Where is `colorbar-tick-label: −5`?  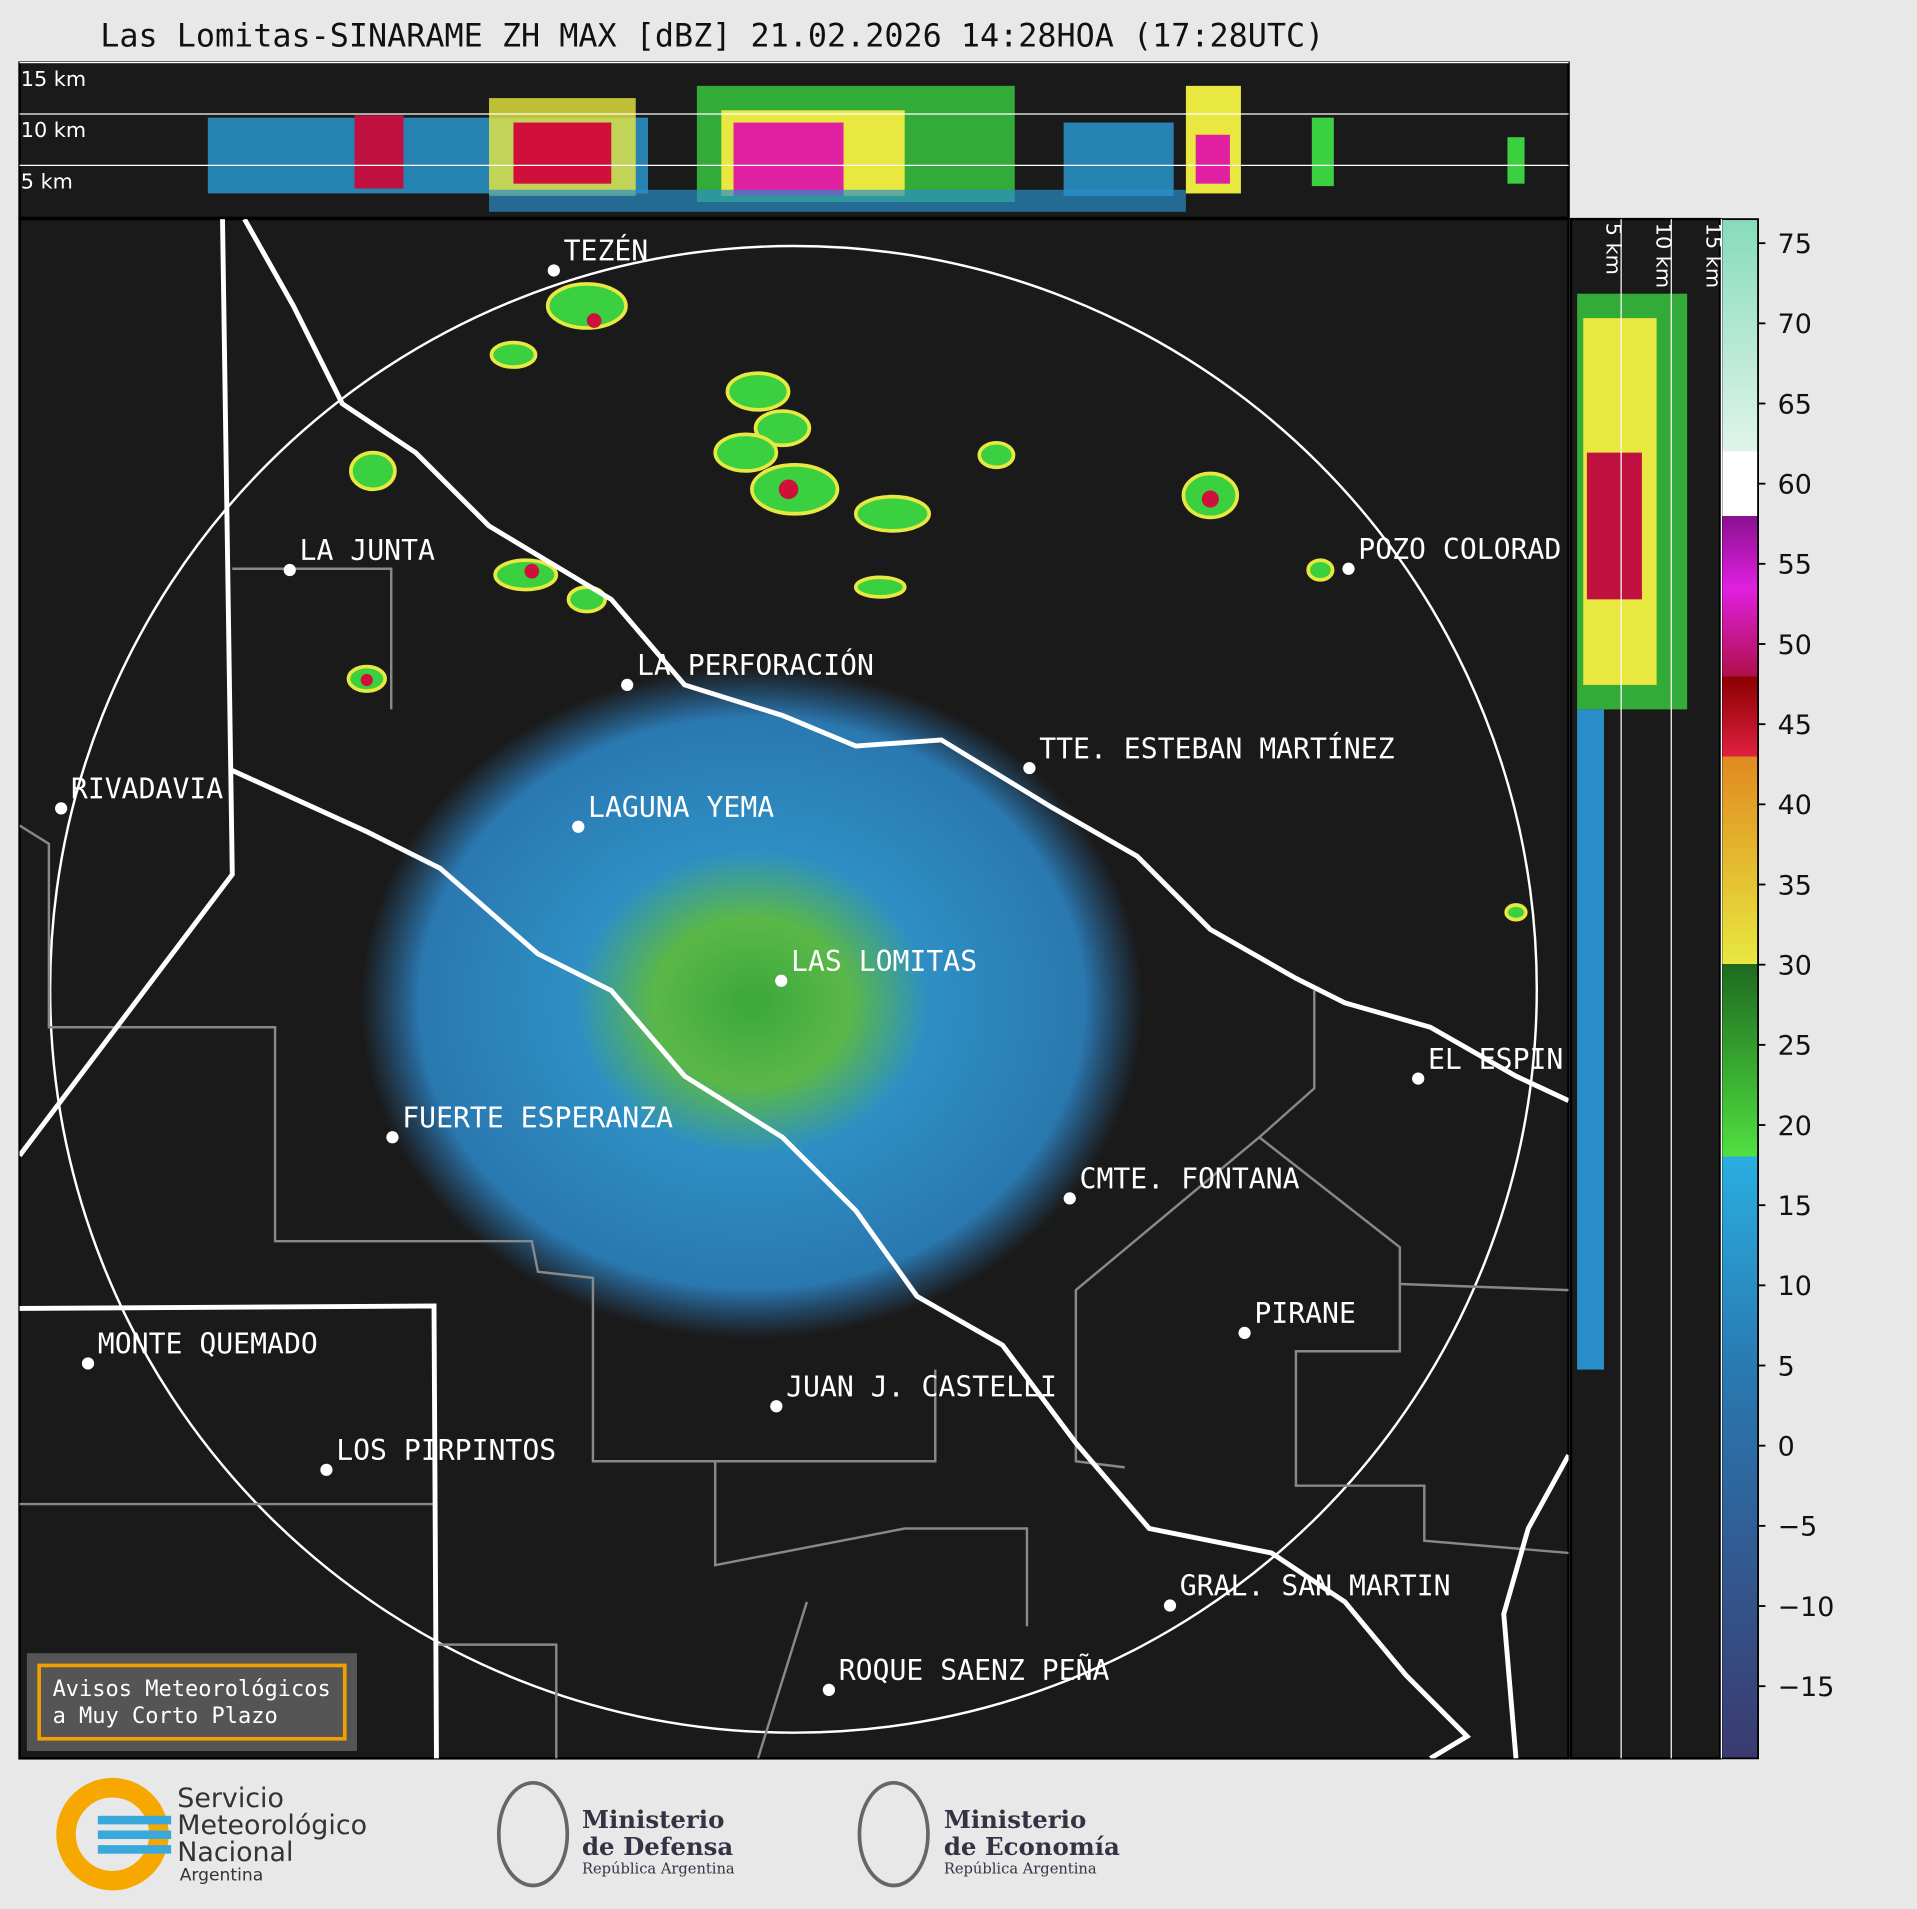
colorbar-tick-label: −5 is located at coordinates (1798, 1527).